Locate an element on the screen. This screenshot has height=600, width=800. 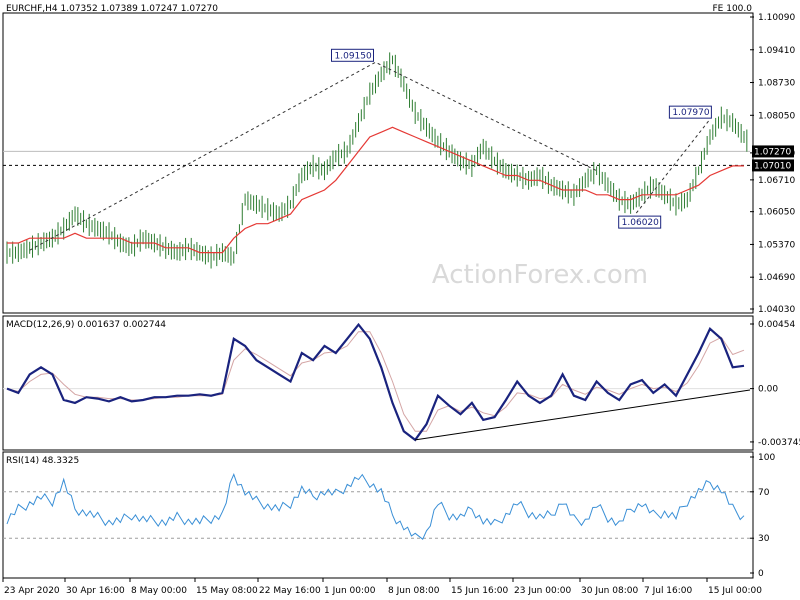
current-price-box is located at coordinates (773, 151).